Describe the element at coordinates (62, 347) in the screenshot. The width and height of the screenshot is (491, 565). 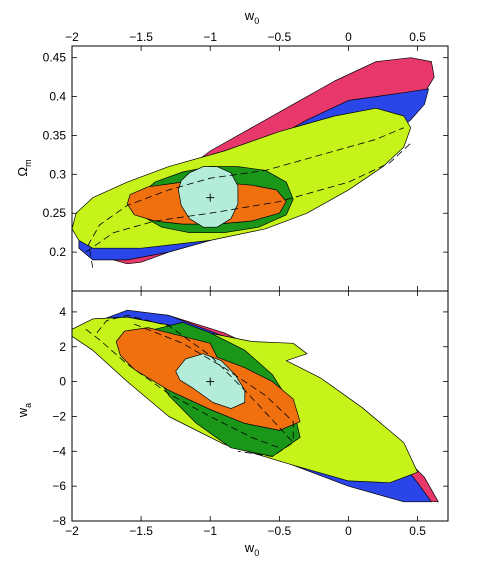
I see `y-tick-label: 2` at that location.